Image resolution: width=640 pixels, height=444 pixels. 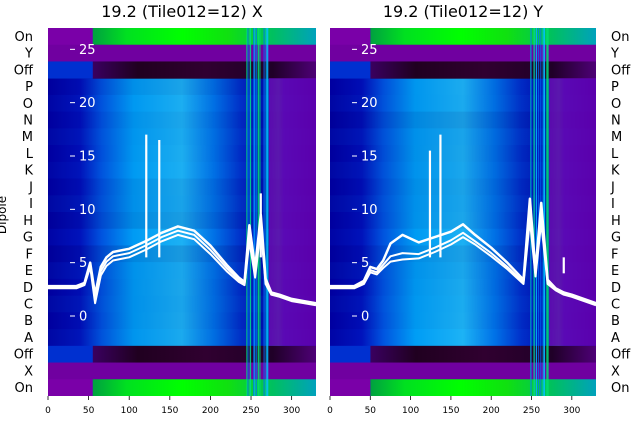 What do you see at coordinates (28, 338) in the screenshot?
I see `row-label-left: A` at bounding box center [28, 338].